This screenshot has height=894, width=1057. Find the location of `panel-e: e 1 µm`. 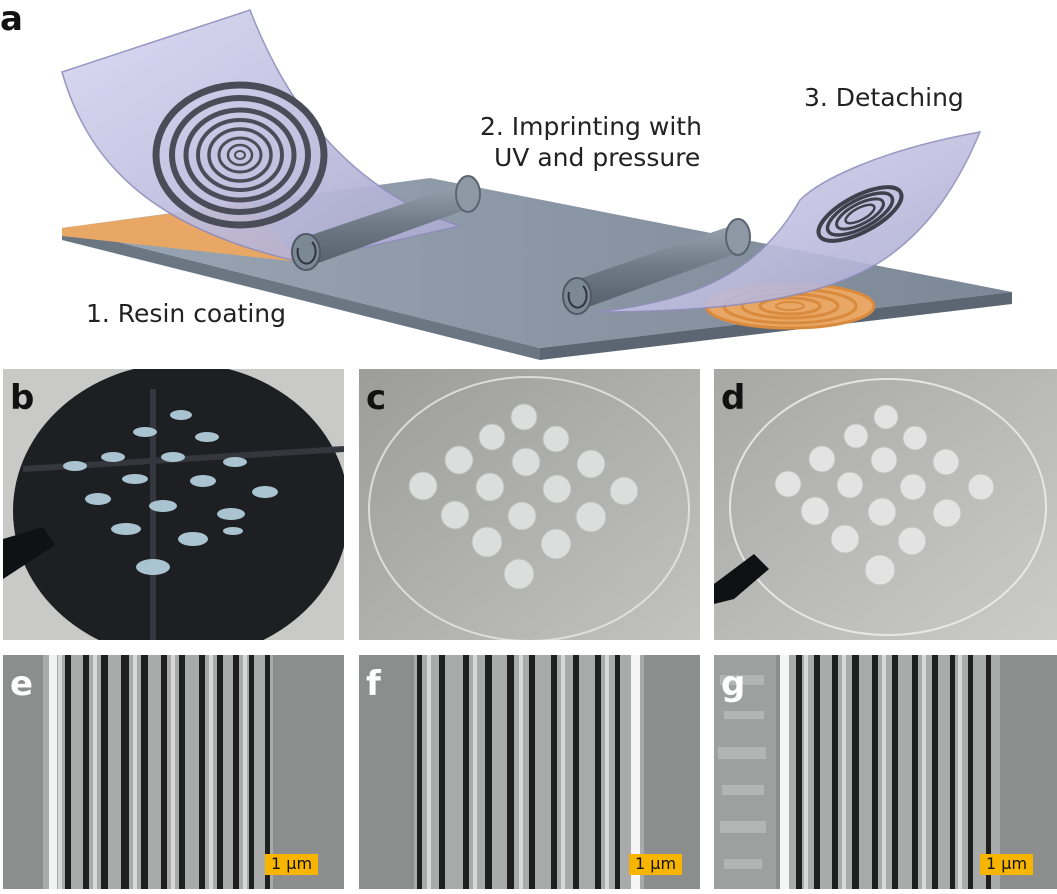

panel-e: e 1 µm is located at coordinates (173, 772).